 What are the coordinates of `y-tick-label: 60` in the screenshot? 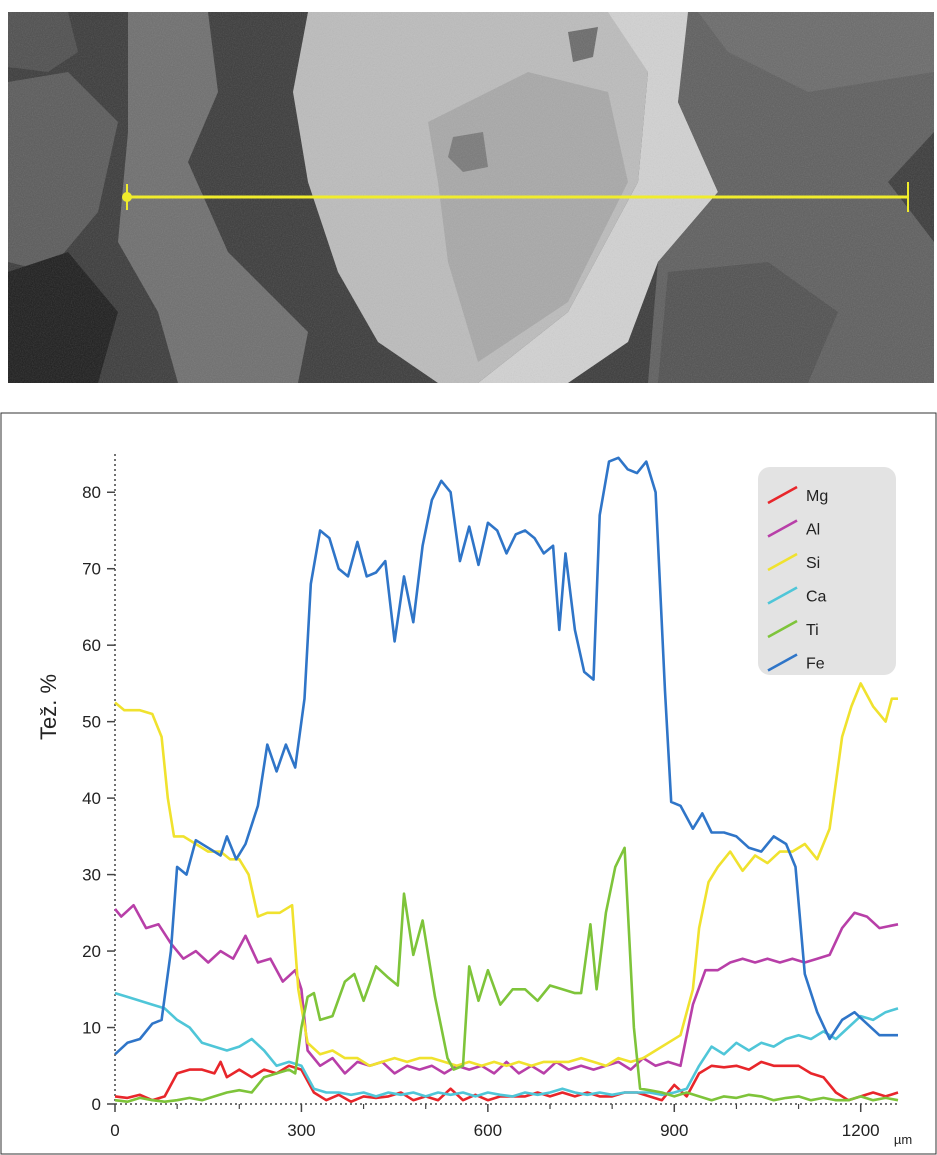 It's located at (91, 645).